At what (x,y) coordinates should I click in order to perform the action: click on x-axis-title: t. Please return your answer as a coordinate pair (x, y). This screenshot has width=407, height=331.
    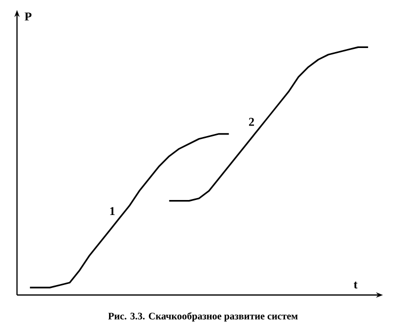
    Looking at the image, I should click on (356, 285).